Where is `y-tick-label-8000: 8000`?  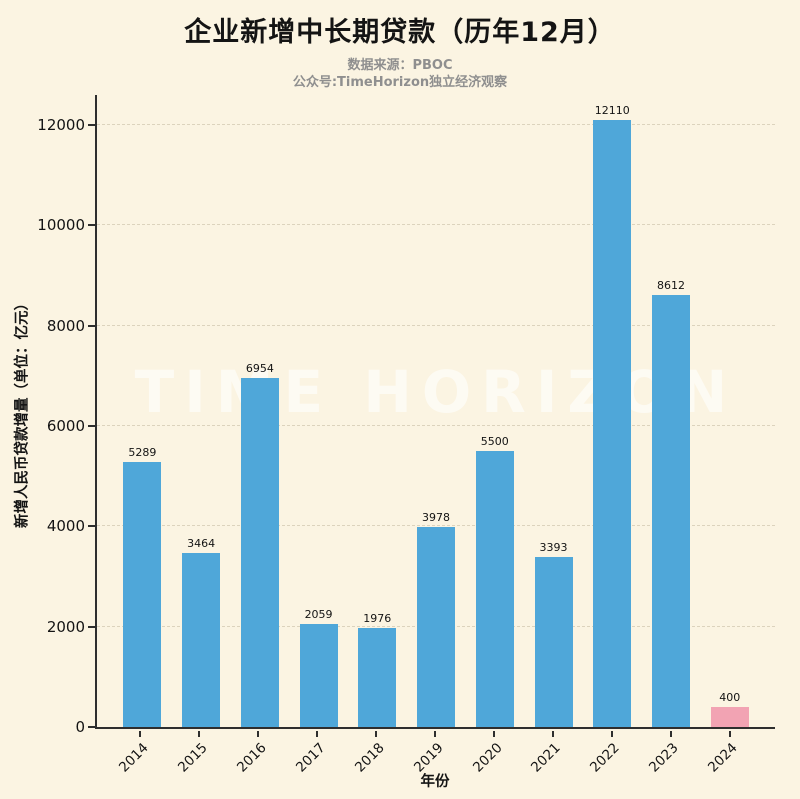 y-tick-label-8000: 8000 is located at coordinates (65, 325).